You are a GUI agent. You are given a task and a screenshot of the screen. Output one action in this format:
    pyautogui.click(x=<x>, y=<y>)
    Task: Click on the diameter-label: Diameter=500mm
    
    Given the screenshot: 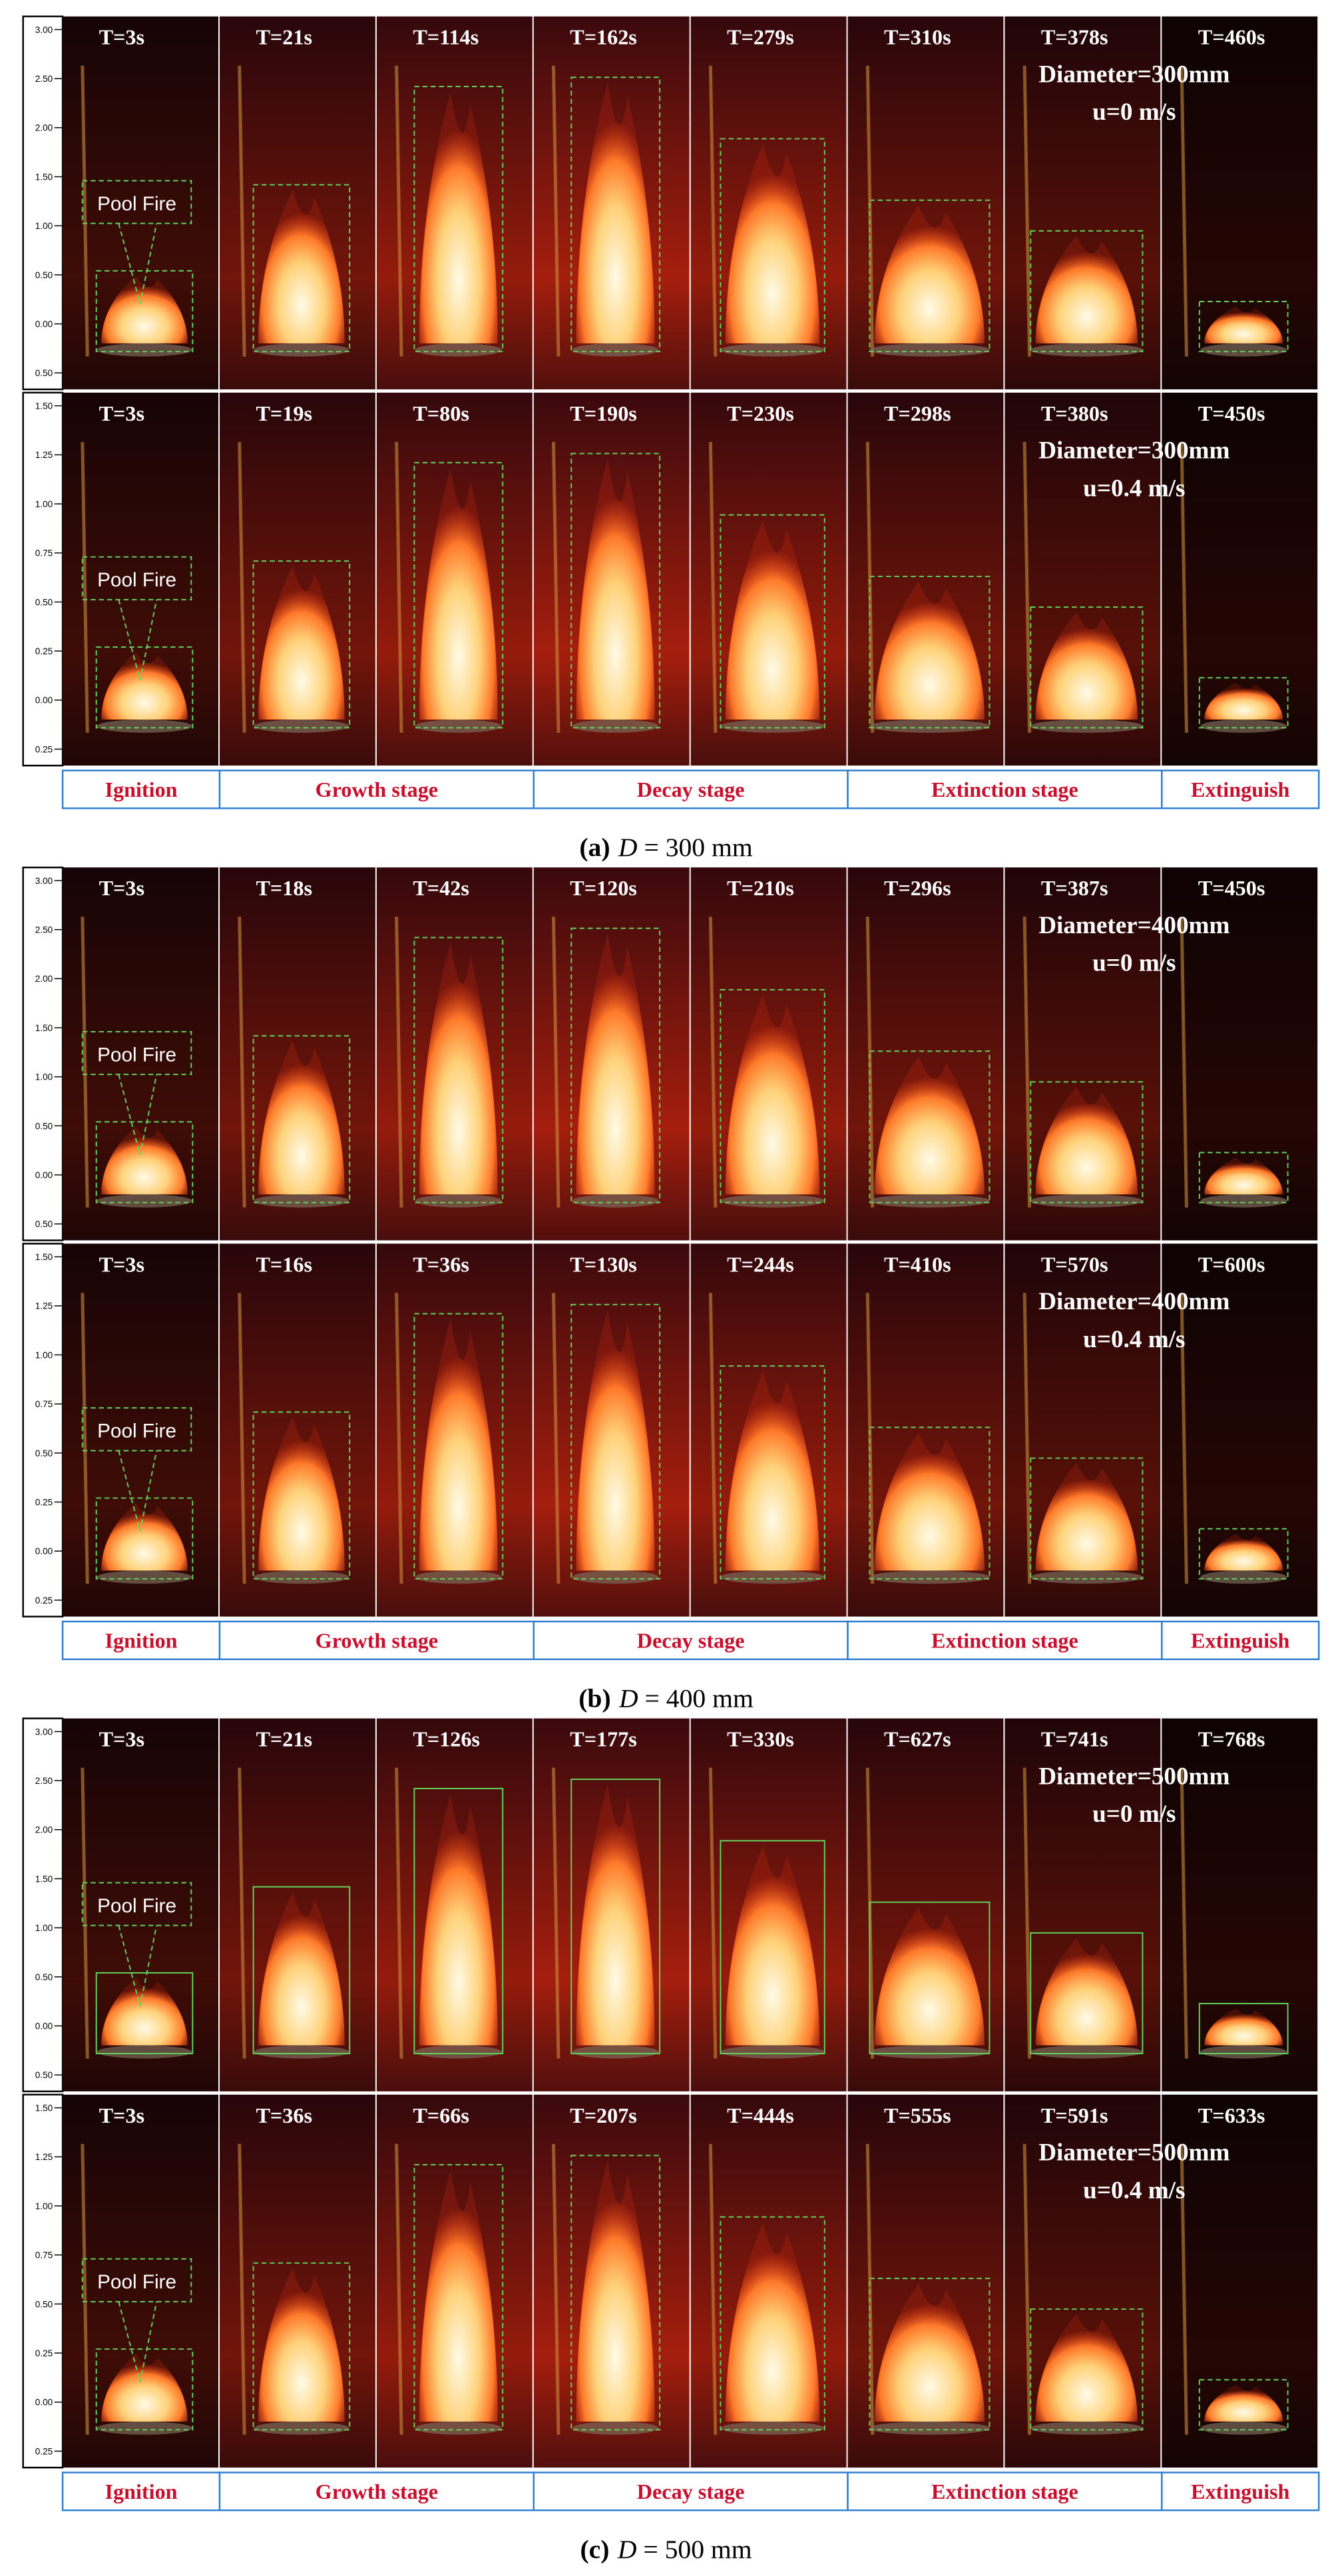 What is the action you would take?
    pyautogui.click(x=1133, y=1776)
    